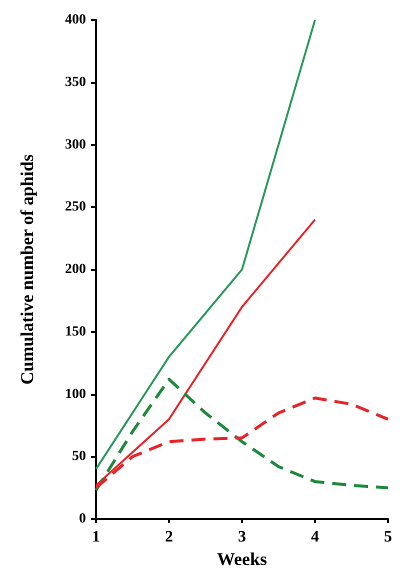  What do you see at coordinates (75, 82) in the screenshot?
I see `y-tick-label: 350` at bounding box center [75, 82].